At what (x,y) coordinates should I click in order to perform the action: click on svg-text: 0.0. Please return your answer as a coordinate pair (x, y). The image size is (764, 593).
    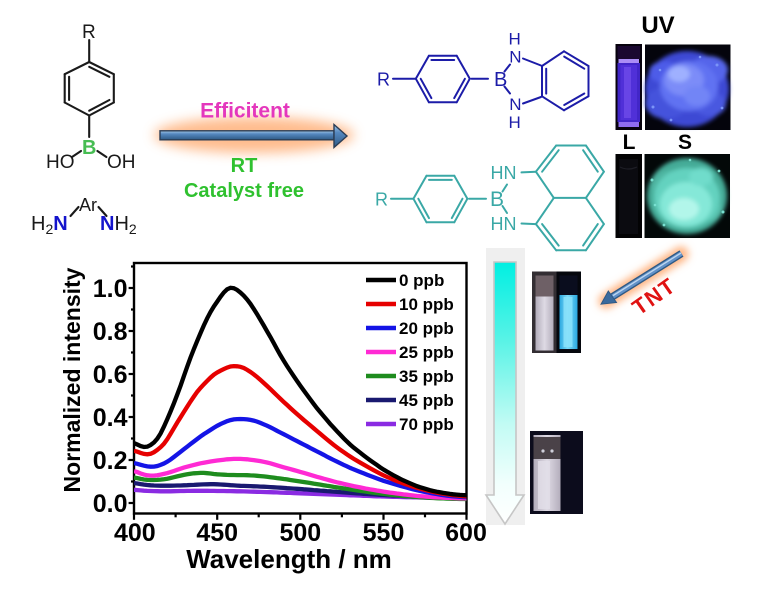
    Looking at the image, I should click on (110, 504).